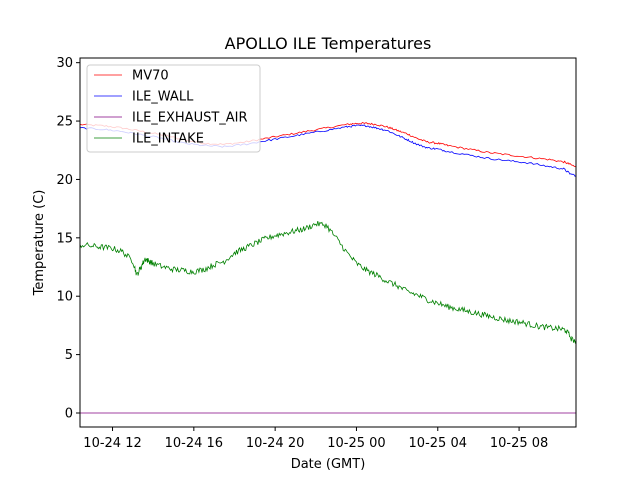 The height and width of the screenshot is (480, 640). Describe the element at coordinates (64, 180) in the screenshot. I see `y-tick-label: 20` at that location.